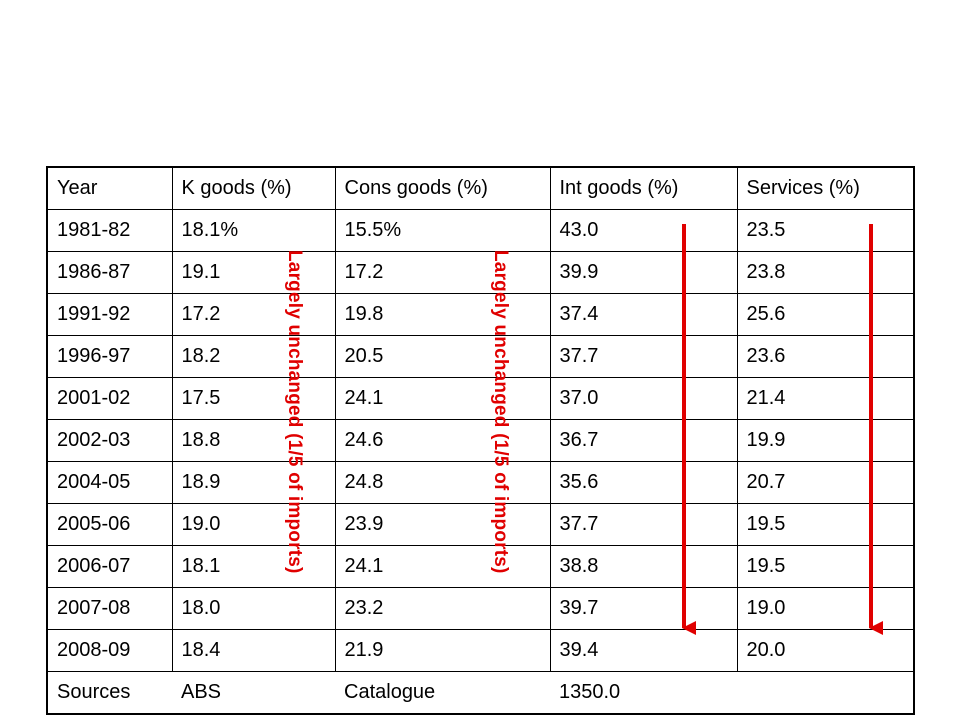 The width and height of the screenshot is (960, 720). I want to click on header-cell-services: Services (%), so click(825, 188).